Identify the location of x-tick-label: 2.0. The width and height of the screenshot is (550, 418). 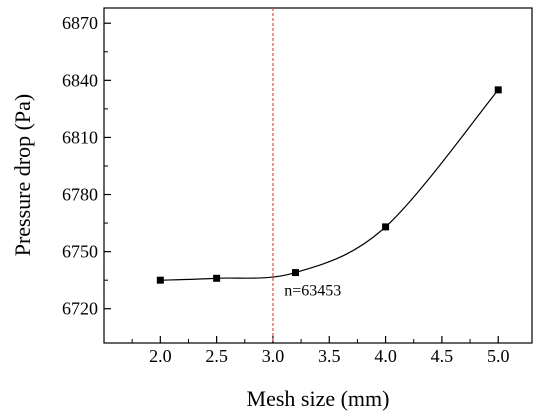
(160, 356).